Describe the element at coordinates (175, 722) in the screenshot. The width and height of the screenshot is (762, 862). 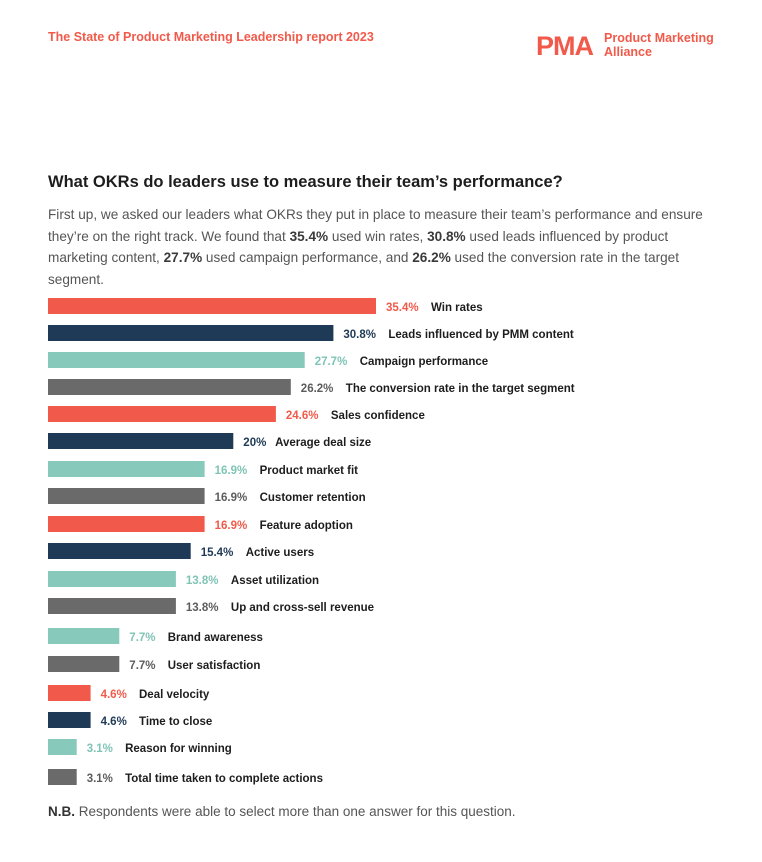
I see `category-label-16: Time to close` at that location.